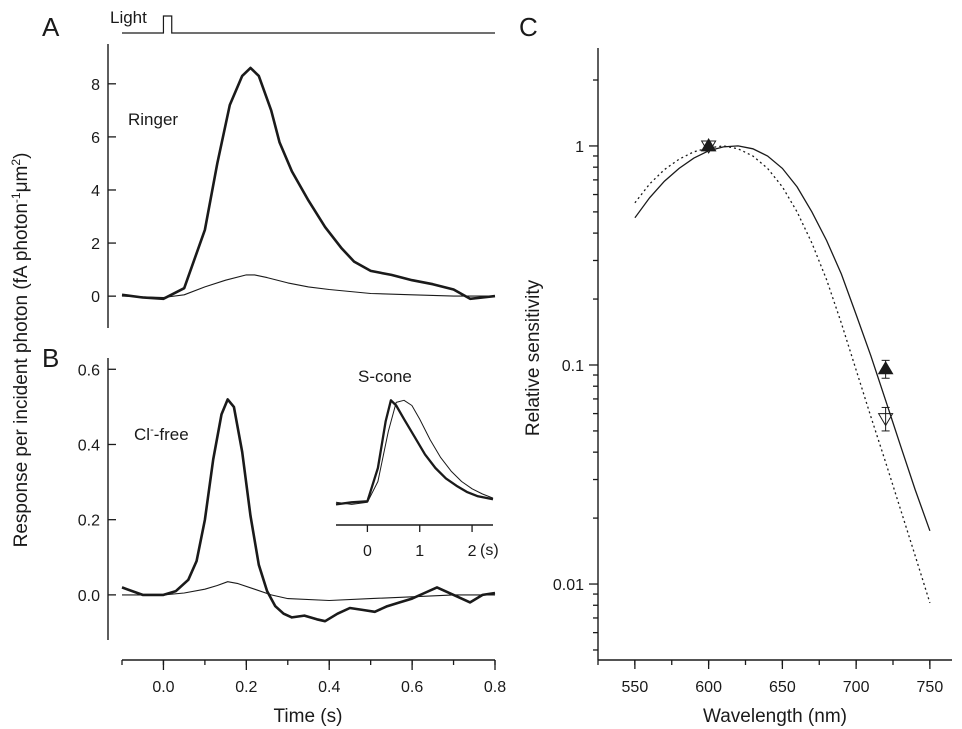 The width and height of the screenshot is (962, 729). What do you see at coordinates (412, 687) in the screenshot?
I see `panel-b-x-tick-label: 0.6` at bounding box center [412, 687].